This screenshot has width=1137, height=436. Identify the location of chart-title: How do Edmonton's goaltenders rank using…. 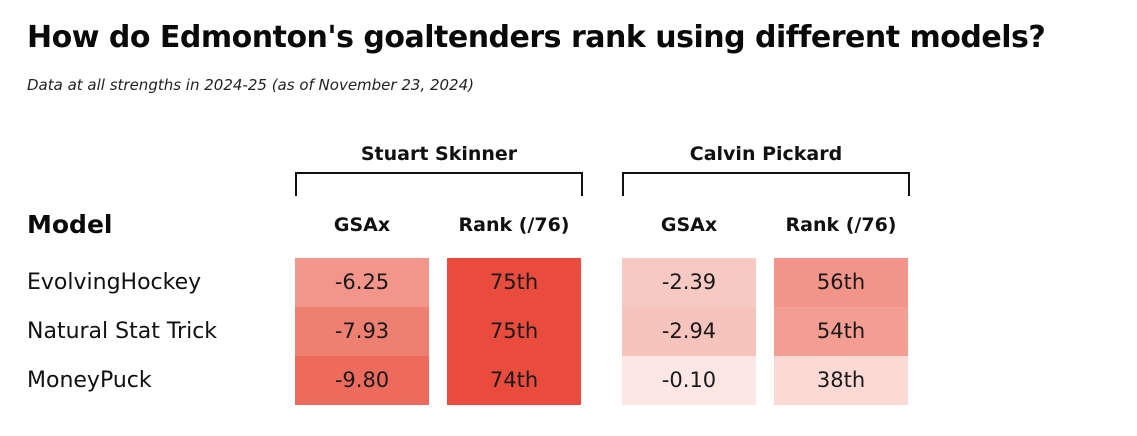
(536, 37).